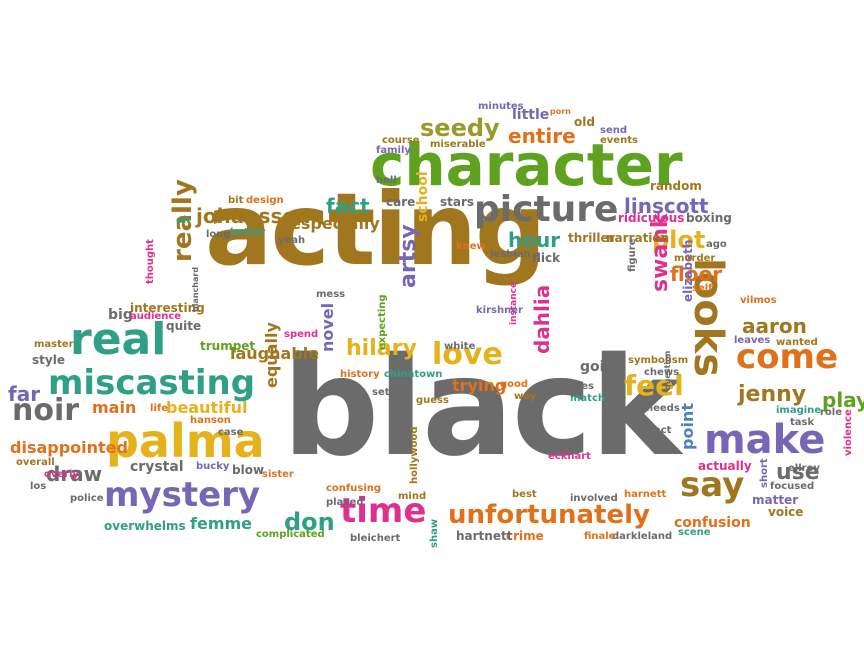 Image resolution: width=864 pixels, height=648 pixels. I want to click on word-unfortunately: unfortunately, so click(549, 515).